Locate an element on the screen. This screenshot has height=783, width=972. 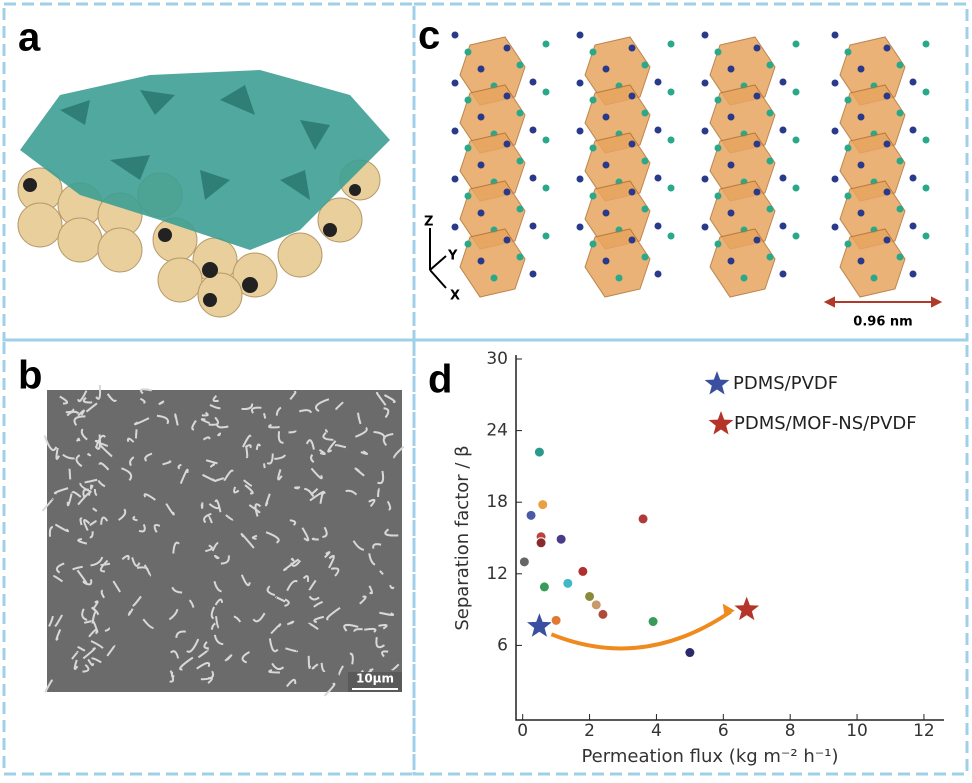
point is located at coordinates (603, 614).